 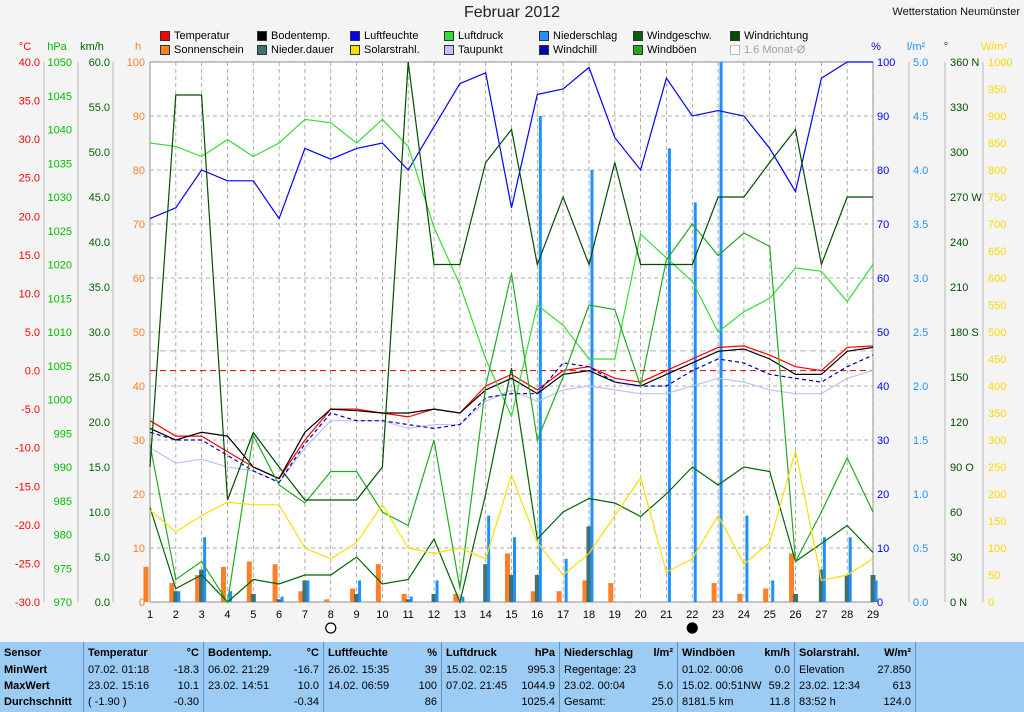 What do you see at coordinates (460, 615) in the screenshot?
I see `x-tick-label: 13` at bounding box center [460, 615].